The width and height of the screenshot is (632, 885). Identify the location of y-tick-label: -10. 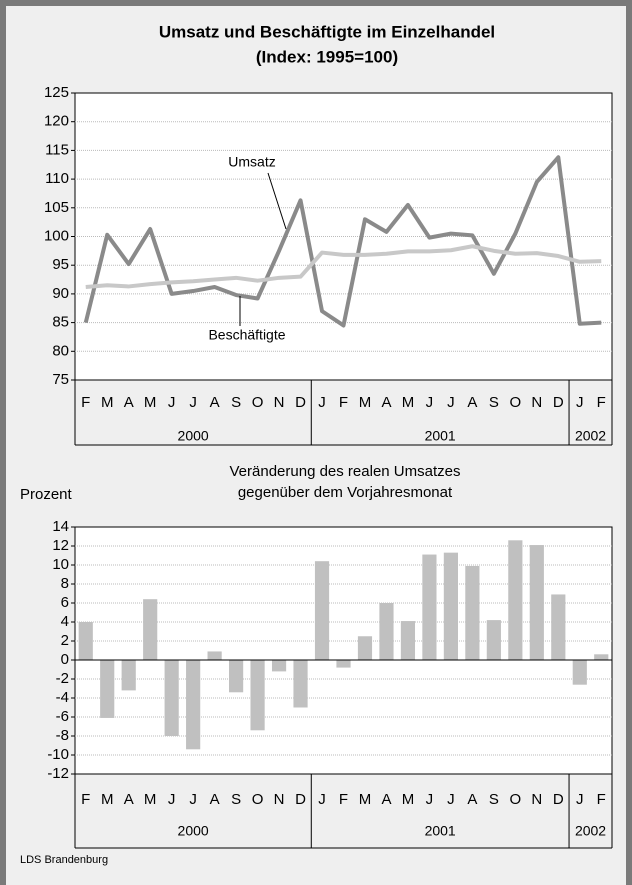
(58, 754).